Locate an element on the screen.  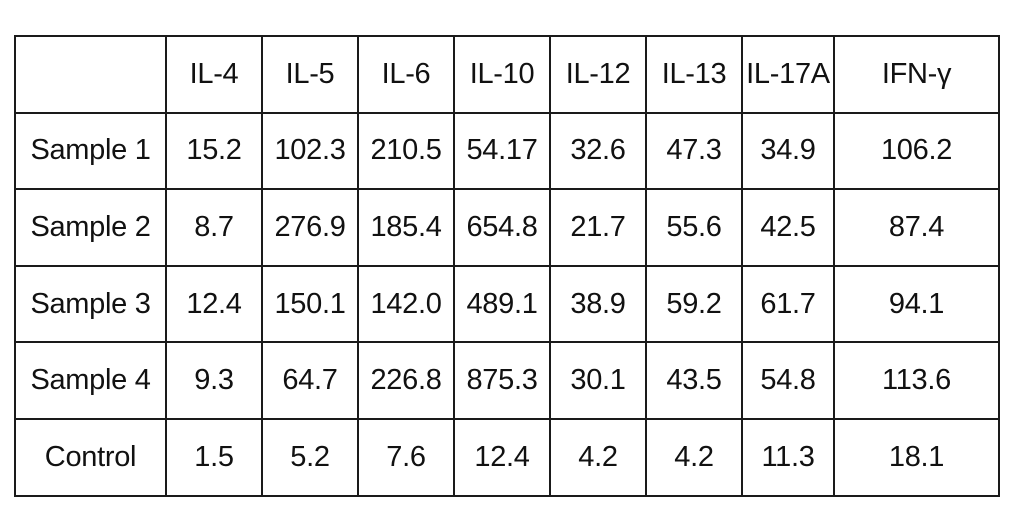
header-il-12: IL-12 is located at coordinates (598, 74).